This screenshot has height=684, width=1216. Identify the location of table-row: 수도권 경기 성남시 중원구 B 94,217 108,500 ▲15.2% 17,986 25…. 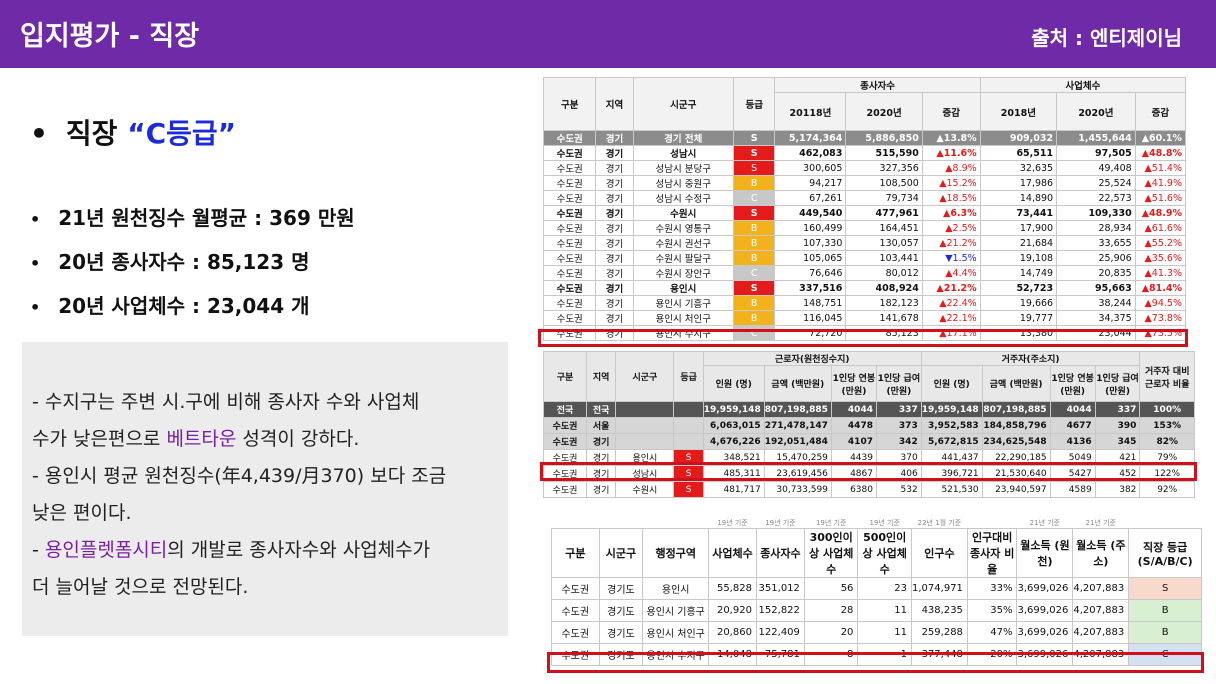
(864, 183).